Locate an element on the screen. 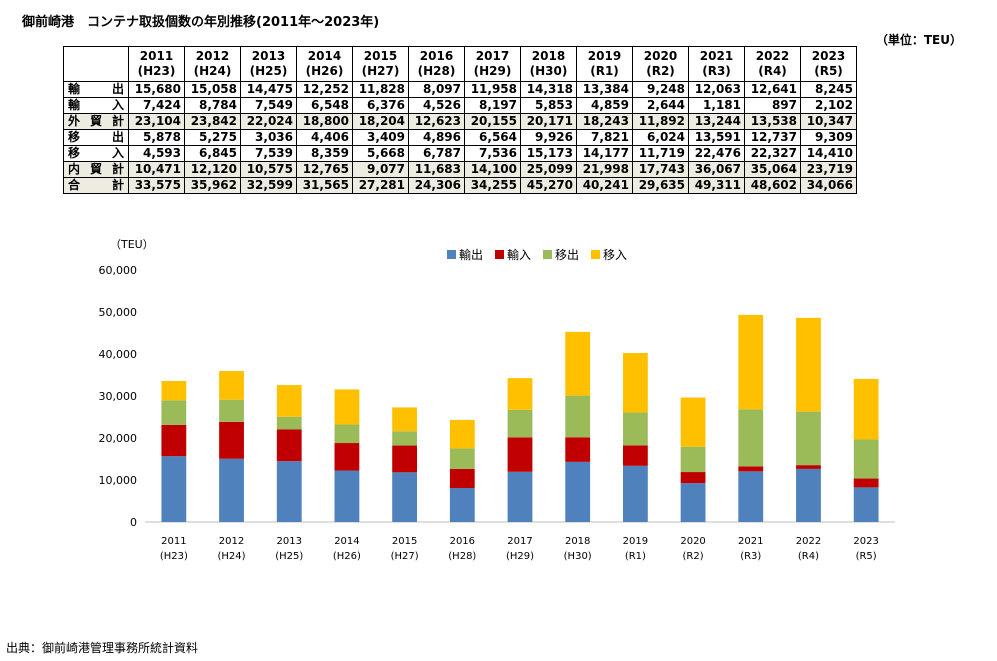  table-cell: 2,644 is located at coordinates (660, 105).